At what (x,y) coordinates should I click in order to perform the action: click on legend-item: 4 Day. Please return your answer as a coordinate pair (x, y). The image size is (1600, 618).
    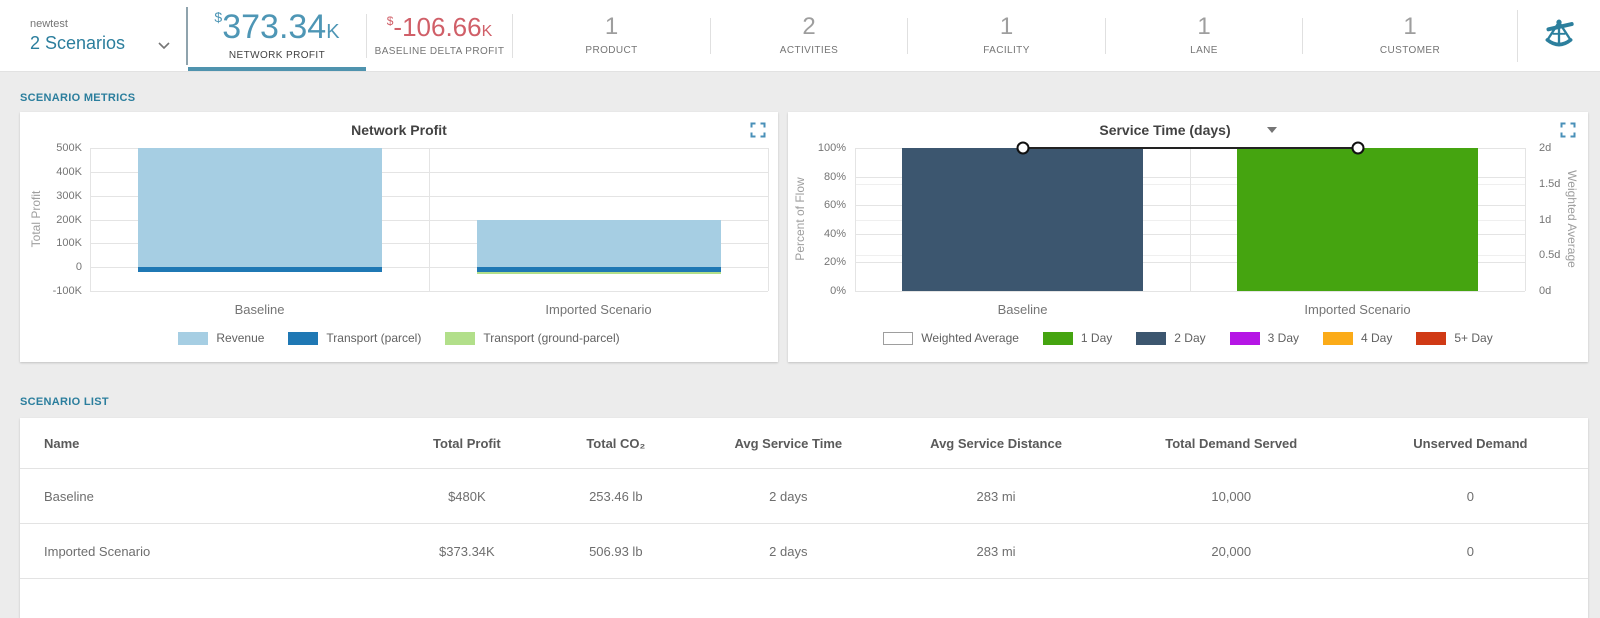
    Looking at the image, I should click on (1357, 338).